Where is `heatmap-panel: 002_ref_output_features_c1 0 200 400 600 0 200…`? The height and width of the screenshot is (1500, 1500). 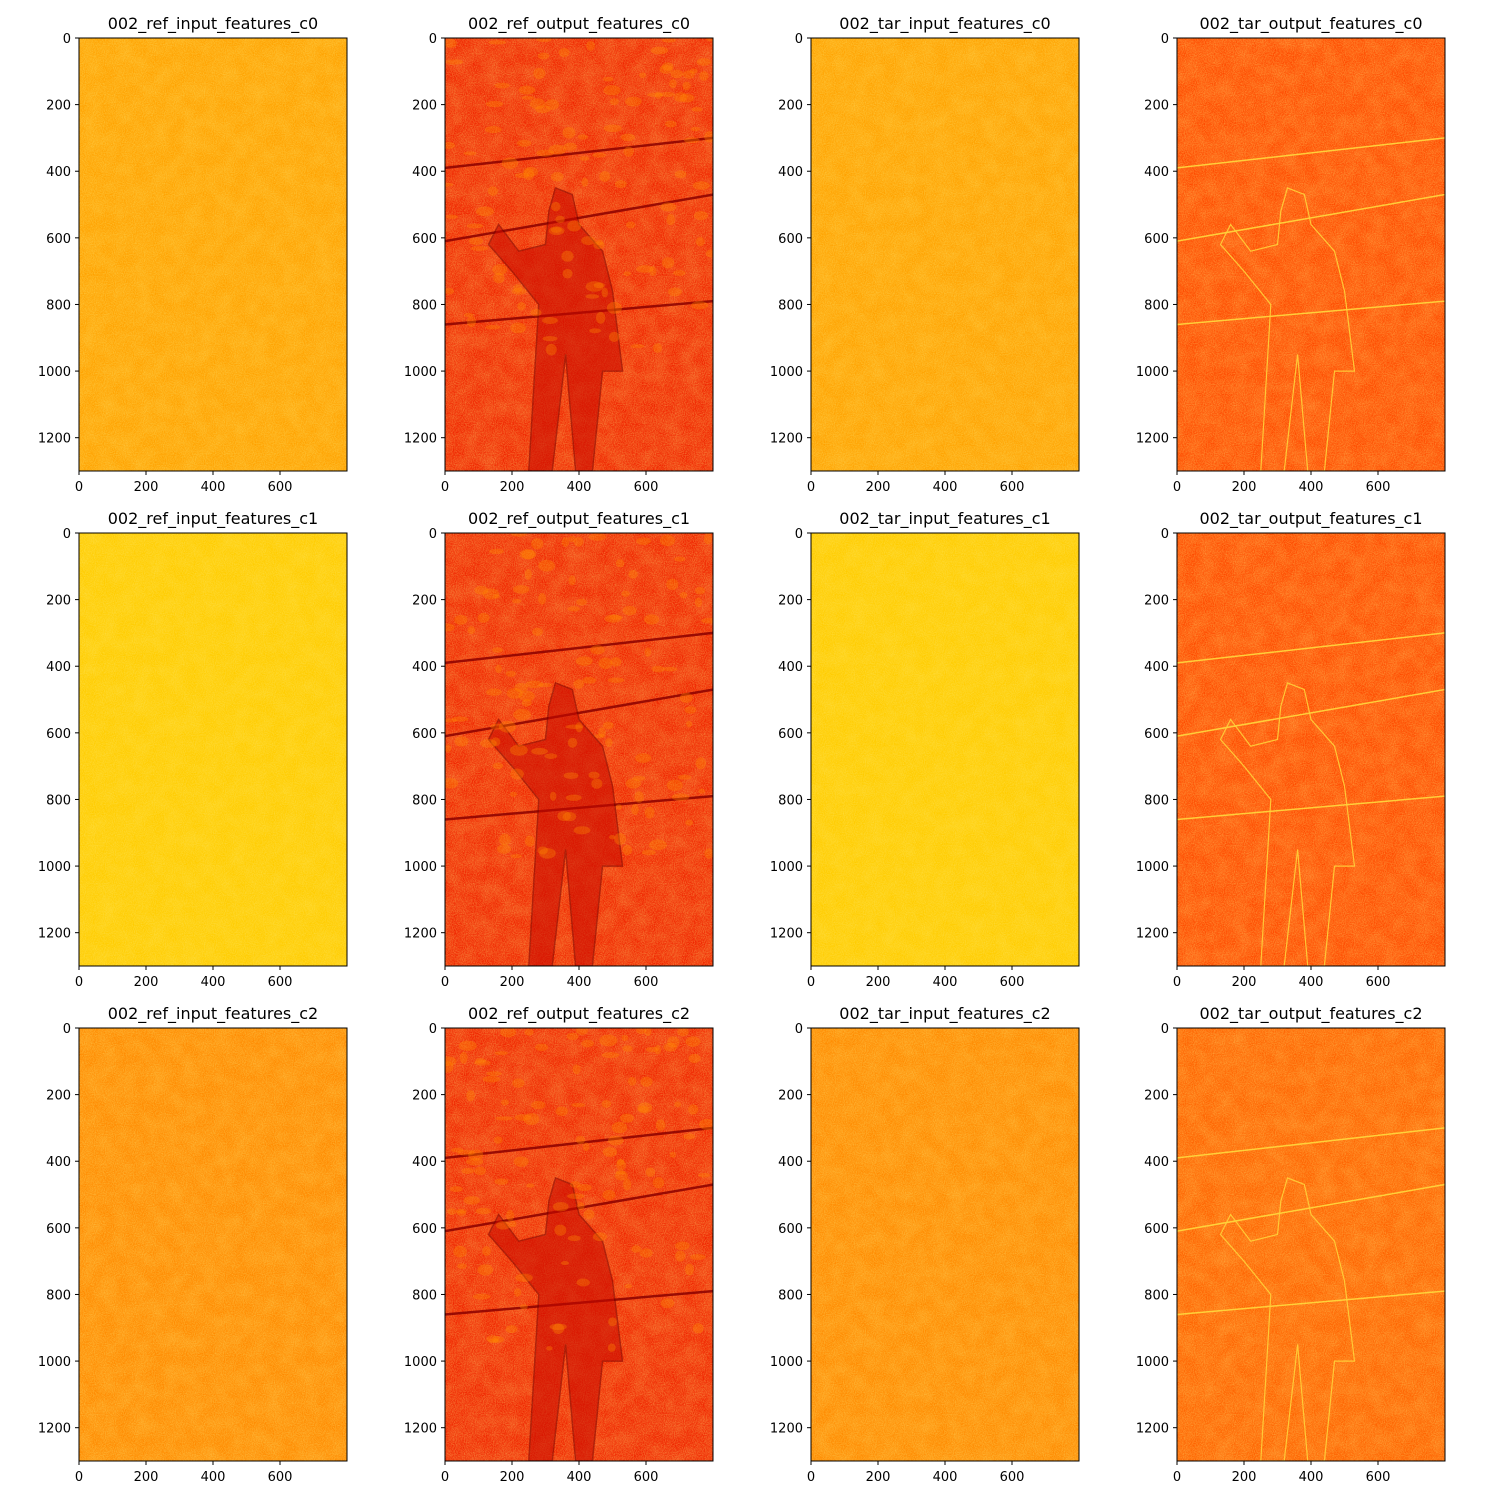
heatmap-panel: 002_ref_output_features_c1 0 200 400 600 0 200… is located at coordinates (559, 749).